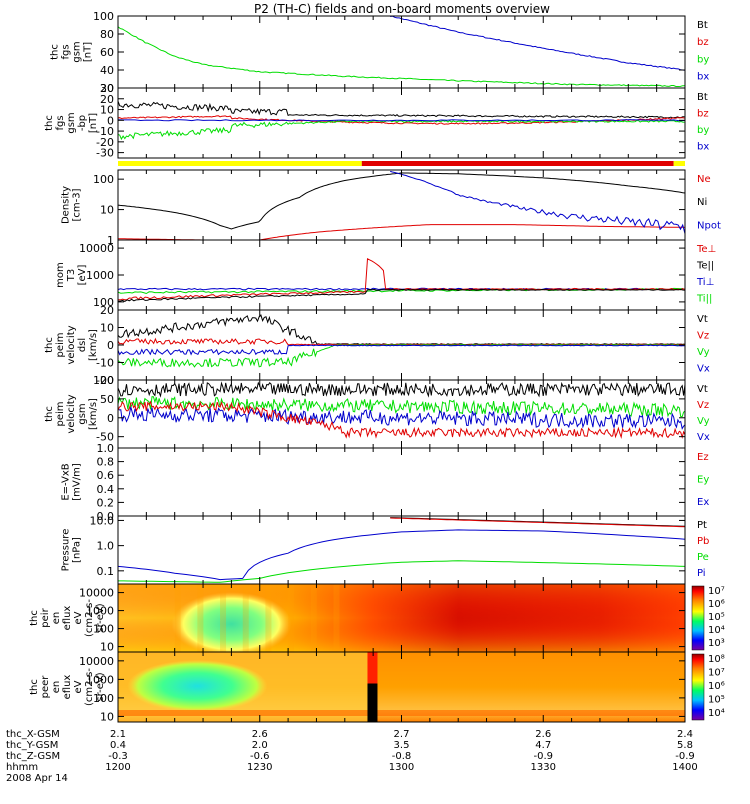 The image size is (750, 804). I want to click on y-tick-label-p1: 80, so click(107, 34).